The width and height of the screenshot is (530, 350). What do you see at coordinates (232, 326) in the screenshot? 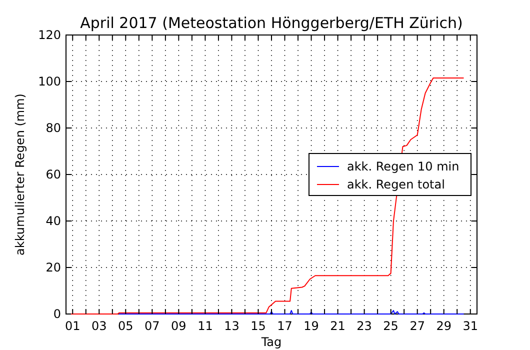
I see `x-tick-label: 13` at bounding box center [232, 326].